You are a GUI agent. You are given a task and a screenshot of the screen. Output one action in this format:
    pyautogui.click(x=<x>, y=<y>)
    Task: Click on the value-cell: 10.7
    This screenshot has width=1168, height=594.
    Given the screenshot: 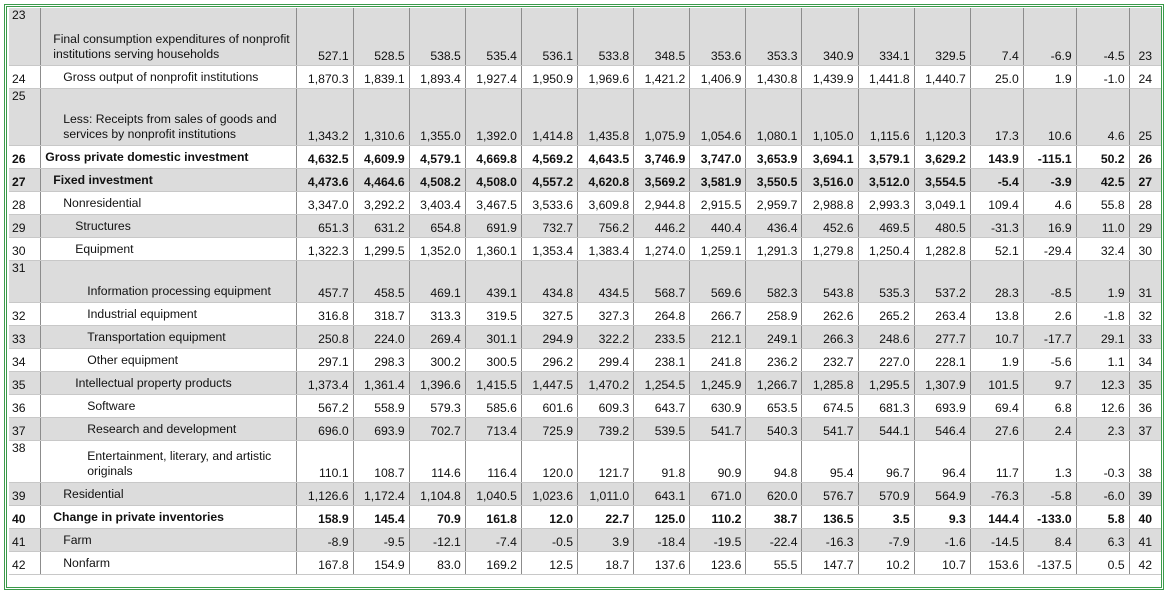 What is the action you would take?
    pyautogui.click(x=942, y=563)
    